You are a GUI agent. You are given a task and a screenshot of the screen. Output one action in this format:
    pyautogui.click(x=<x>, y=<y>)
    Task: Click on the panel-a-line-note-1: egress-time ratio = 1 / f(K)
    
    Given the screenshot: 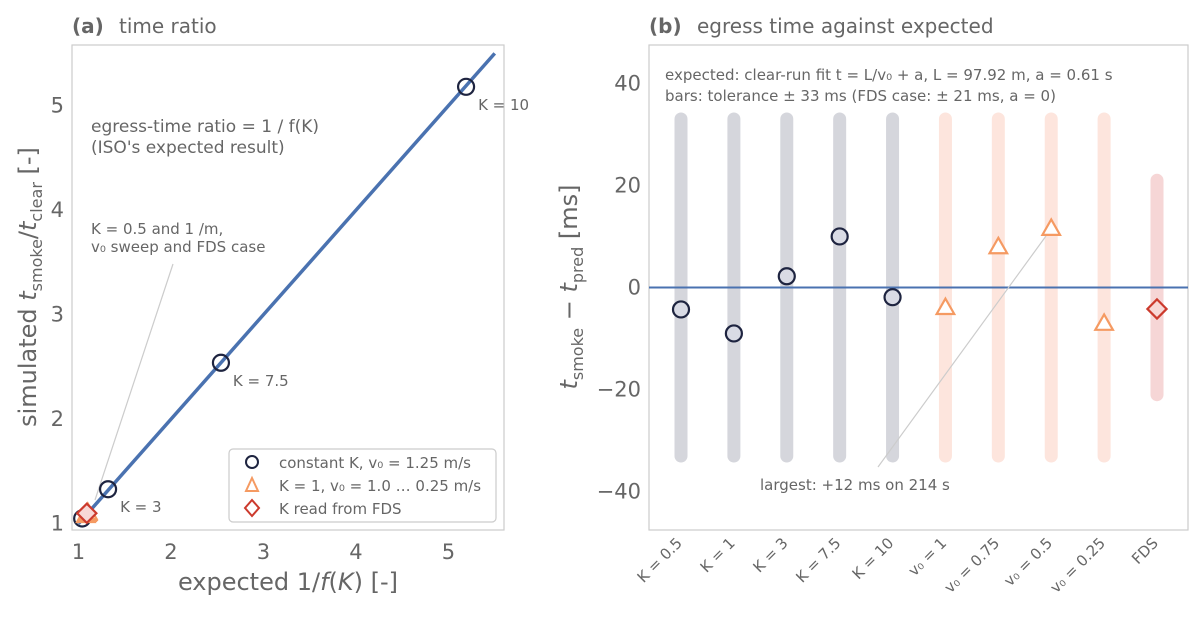 What is the action you would take?
    pyautogui.click(x=205, y=127)
    